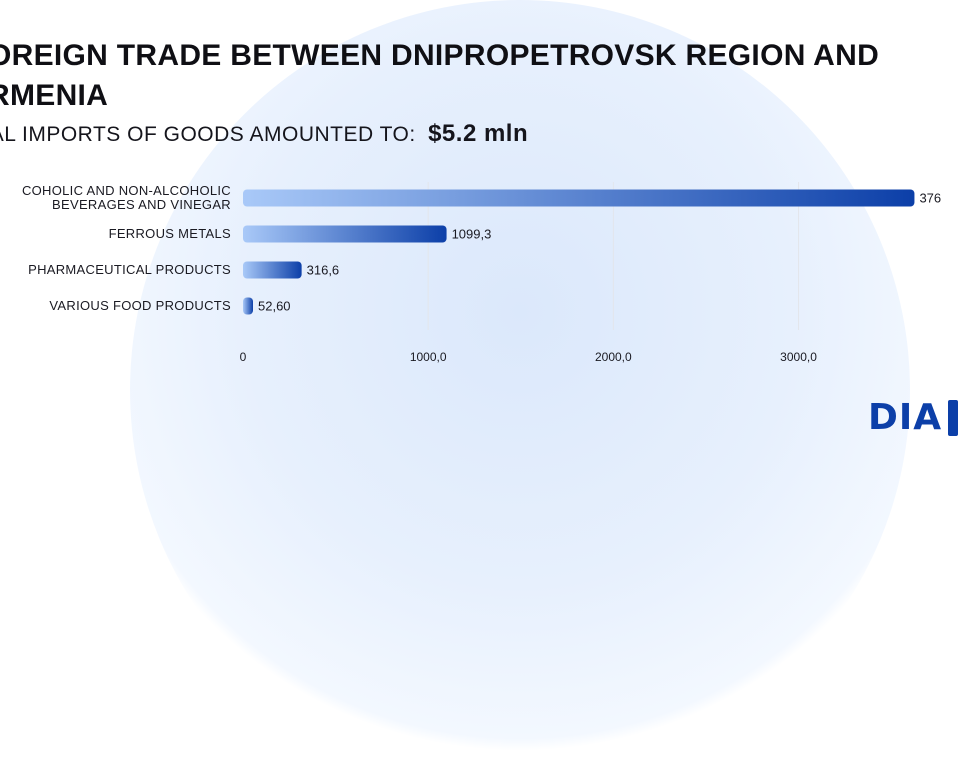  Describe the element at coordinates (472, 234) in the screenshot. I see `value-label: 1099,3` at that location.